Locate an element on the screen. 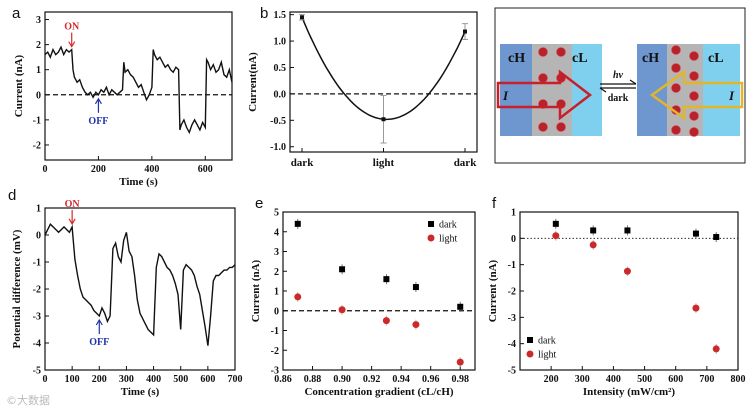 The width and height of the screenshot is (750, 410). chart-a-off-label: OFF is located at coordinates (98, 121).